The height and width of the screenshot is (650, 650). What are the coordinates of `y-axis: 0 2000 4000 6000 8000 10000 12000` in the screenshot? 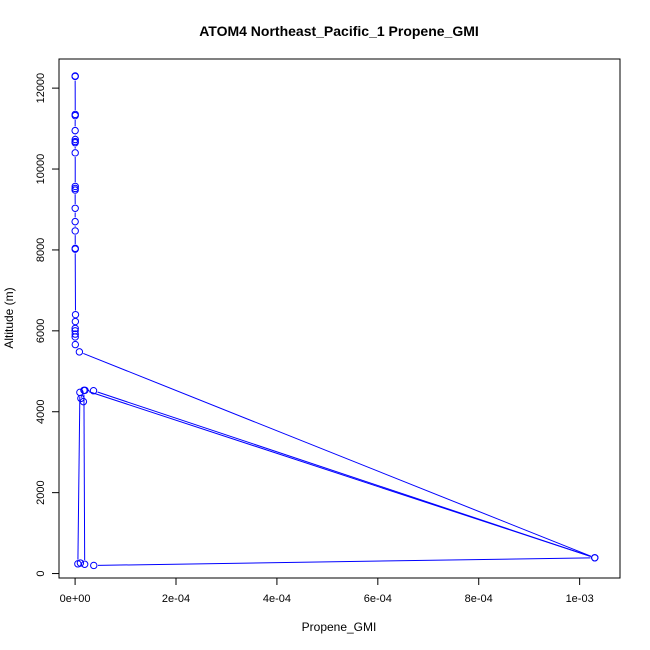 It's located at (47, 325).